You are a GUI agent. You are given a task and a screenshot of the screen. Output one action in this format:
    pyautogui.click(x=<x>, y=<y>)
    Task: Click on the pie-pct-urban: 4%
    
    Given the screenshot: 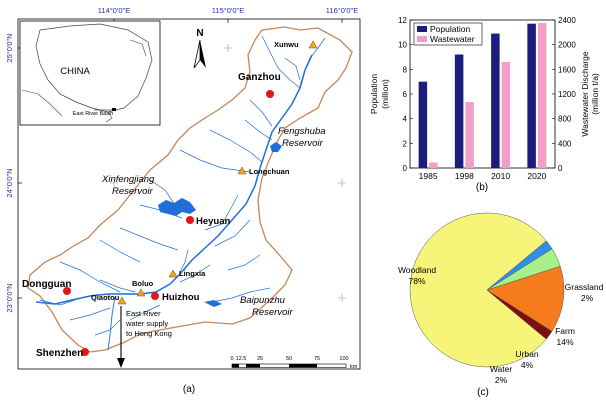 What is the action you would take?
    pyautogui.click(x=527, y=365)
    